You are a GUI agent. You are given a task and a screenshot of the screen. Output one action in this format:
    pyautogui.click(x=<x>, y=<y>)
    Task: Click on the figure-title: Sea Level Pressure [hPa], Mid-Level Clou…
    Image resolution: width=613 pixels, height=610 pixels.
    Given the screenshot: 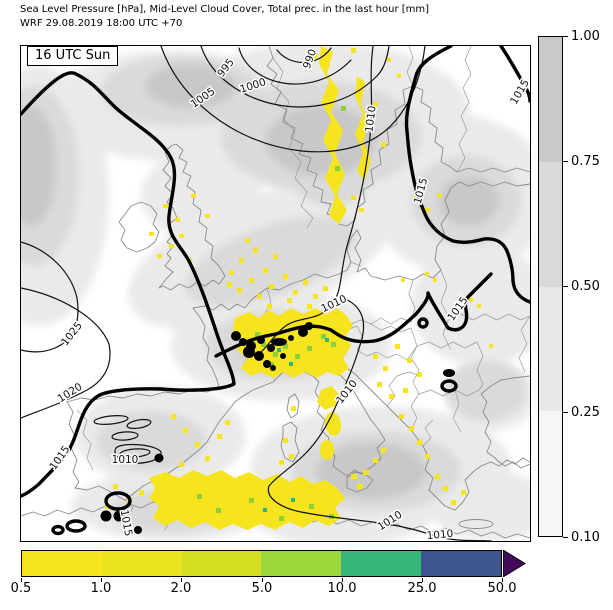 What is the action you would take?
    pyautogui.click(x=224, y=16)
    